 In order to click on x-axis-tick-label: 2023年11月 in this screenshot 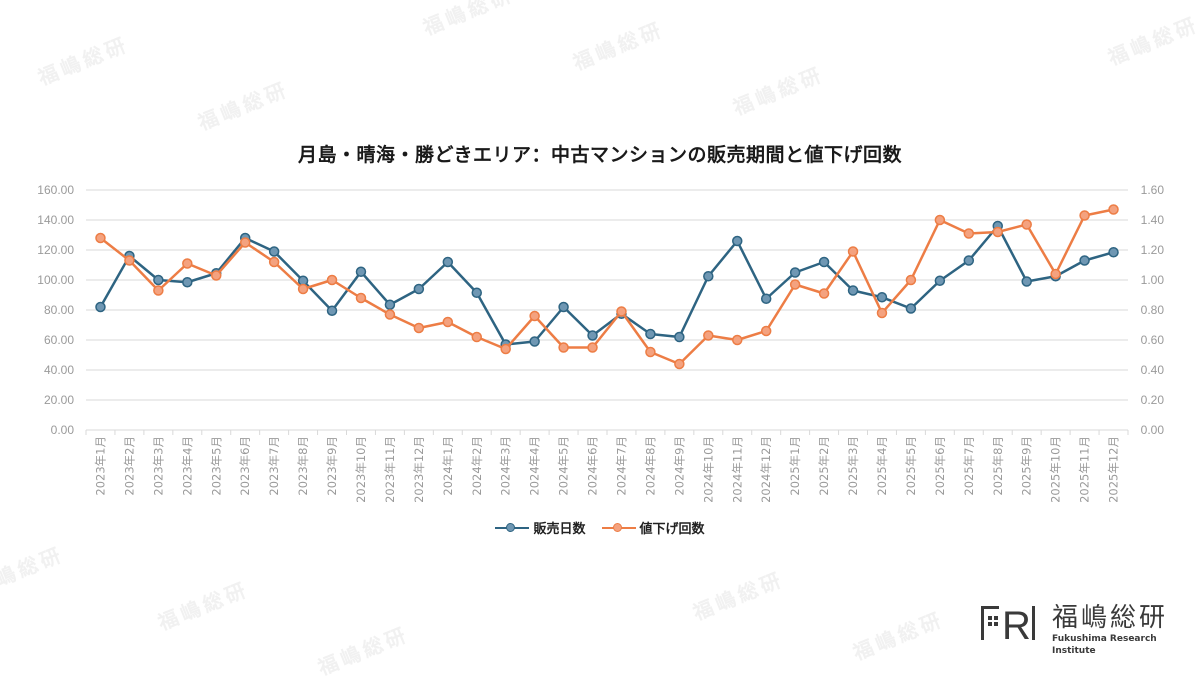, I will do `click(390, 469)`.